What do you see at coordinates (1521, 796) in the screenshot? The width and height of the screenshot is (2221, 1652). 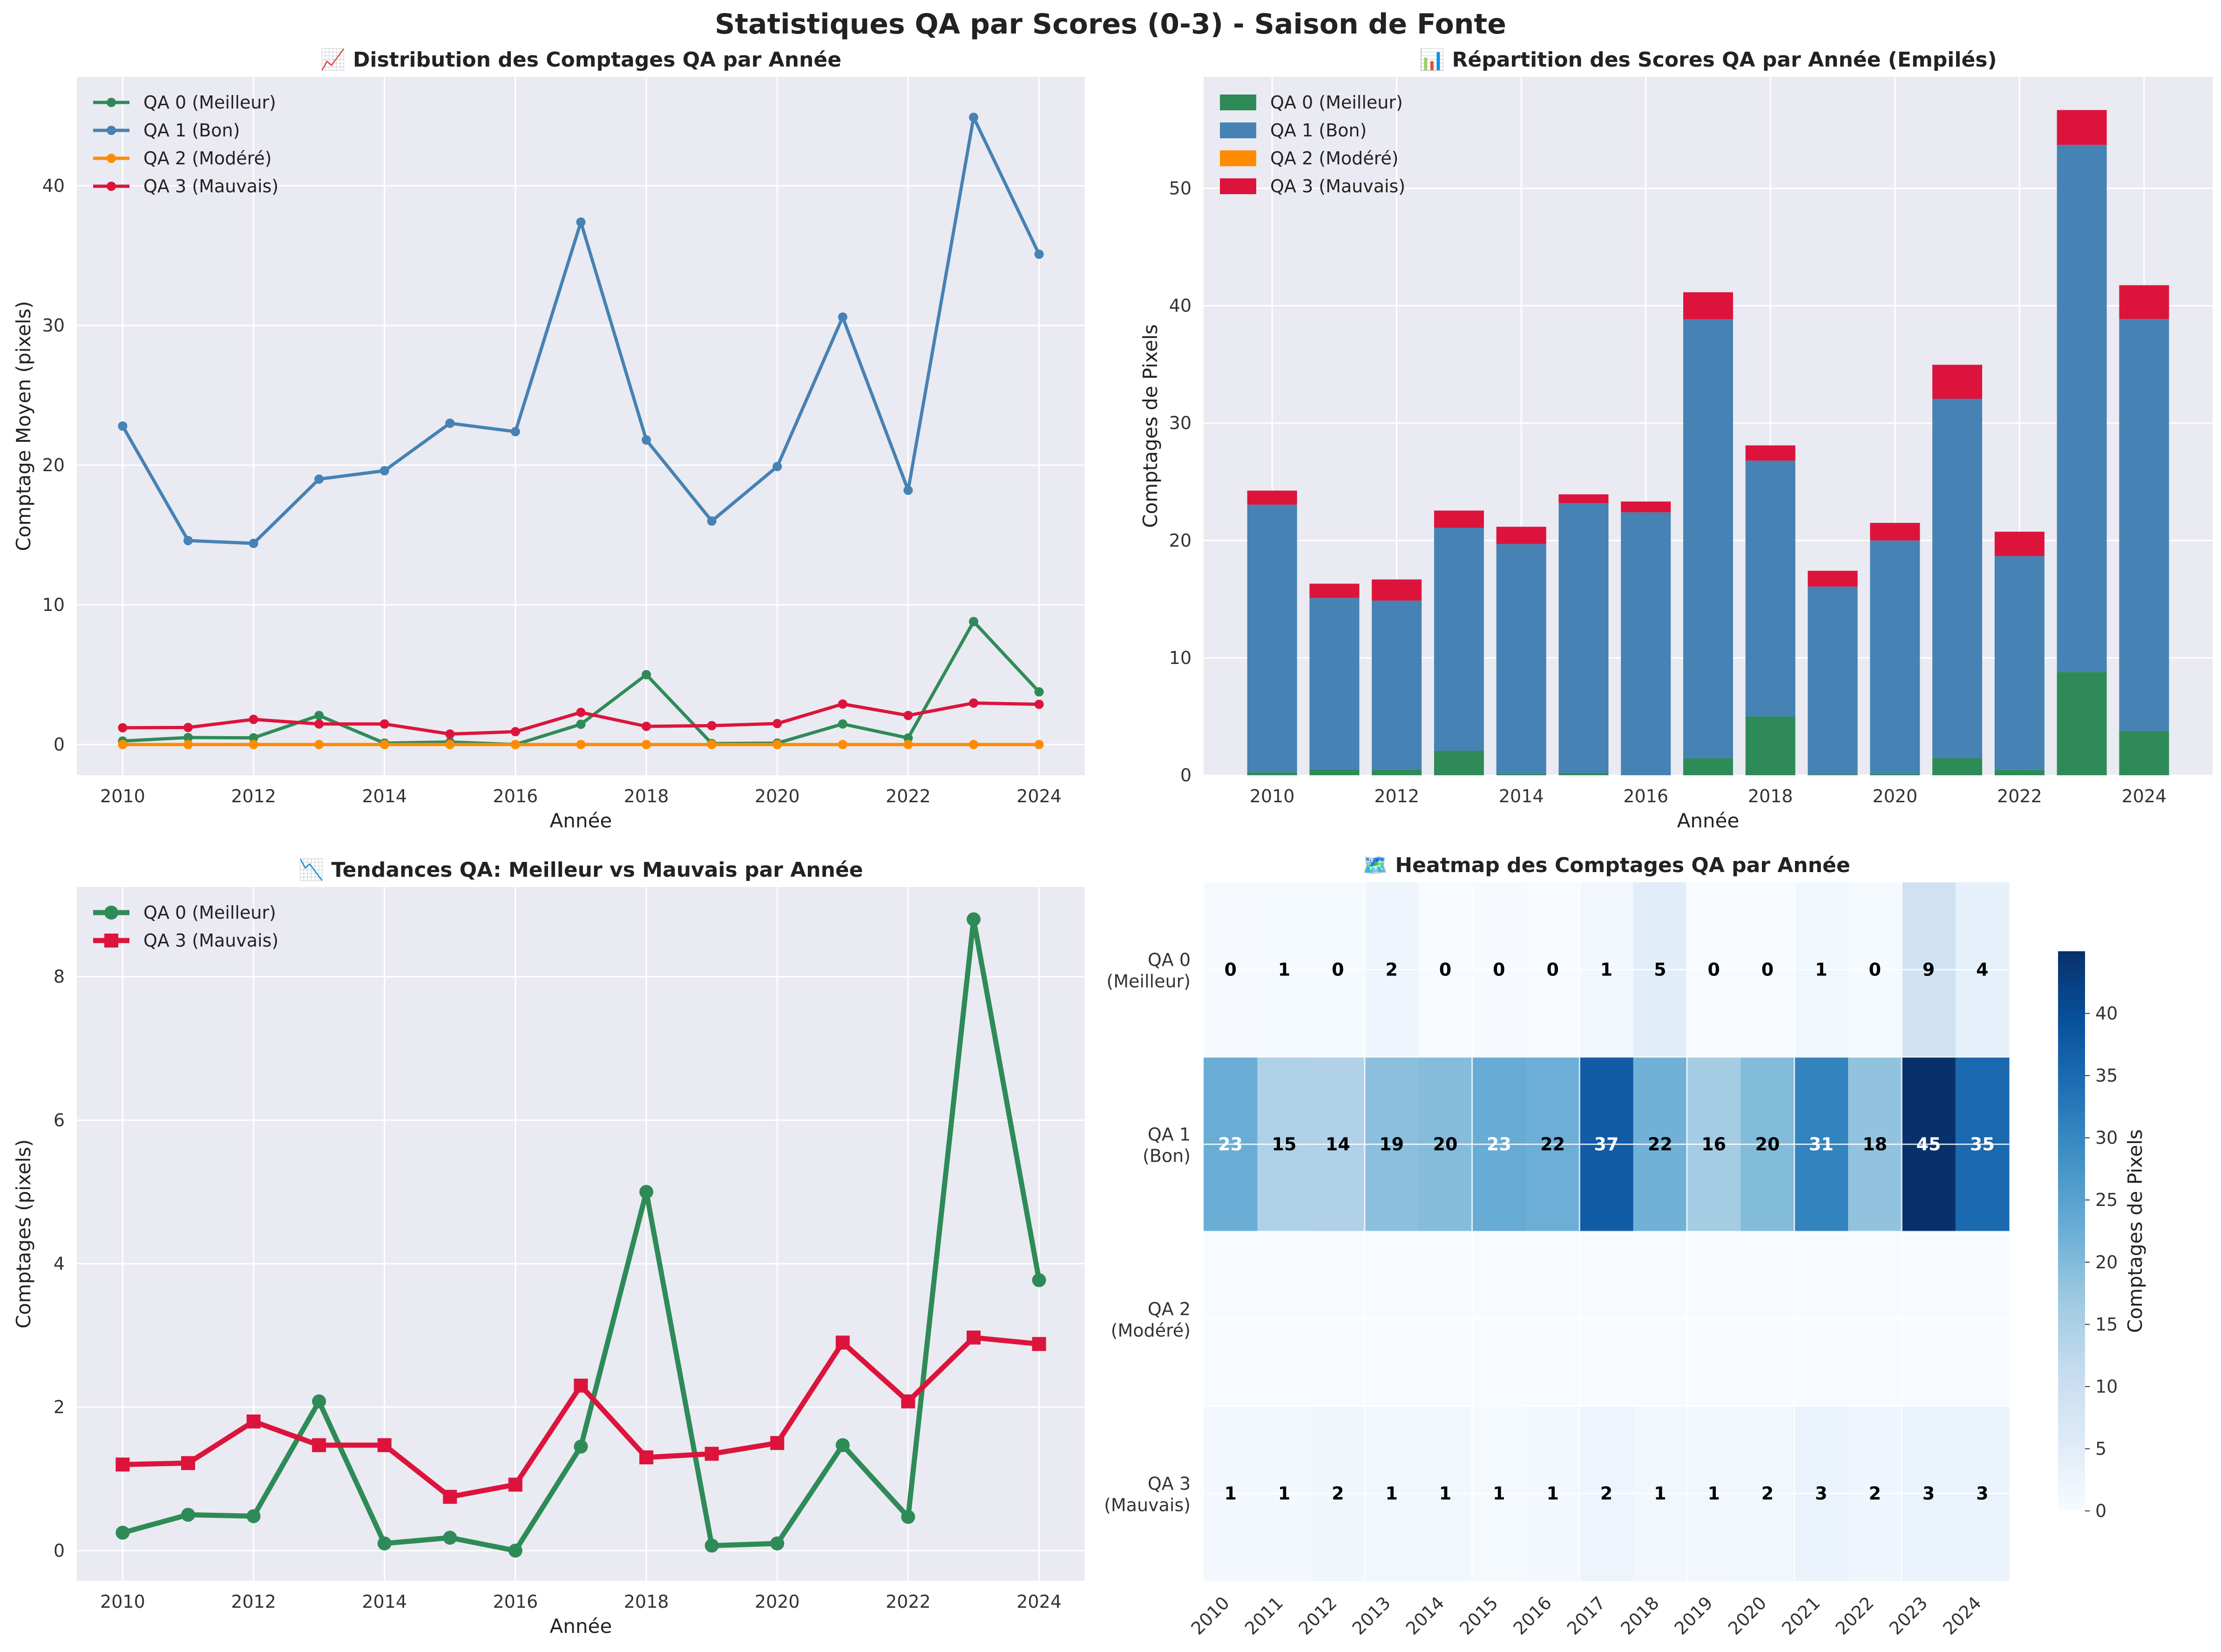 I see `x-tick-label: 2014` at bounding box center [1521, 796].